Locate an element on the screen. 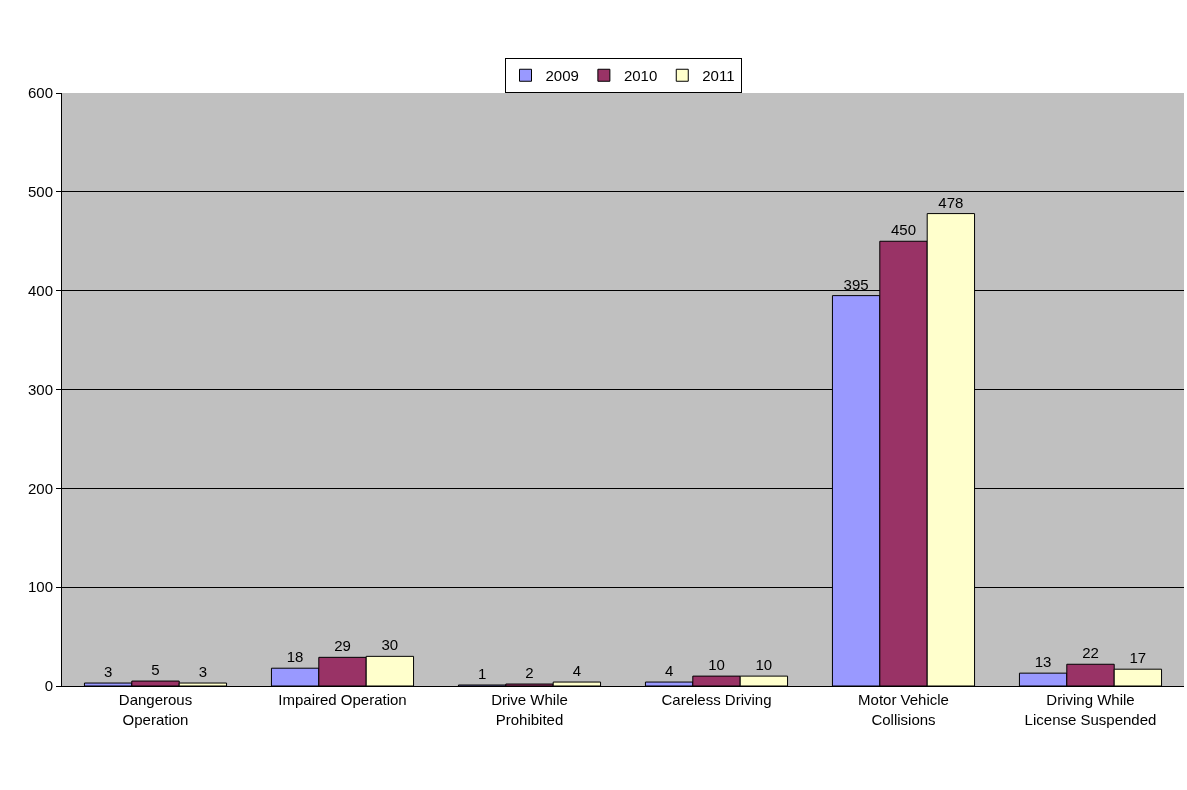  x-tick-label: Driving While License Suspended is located at coordinates (1090, 709).